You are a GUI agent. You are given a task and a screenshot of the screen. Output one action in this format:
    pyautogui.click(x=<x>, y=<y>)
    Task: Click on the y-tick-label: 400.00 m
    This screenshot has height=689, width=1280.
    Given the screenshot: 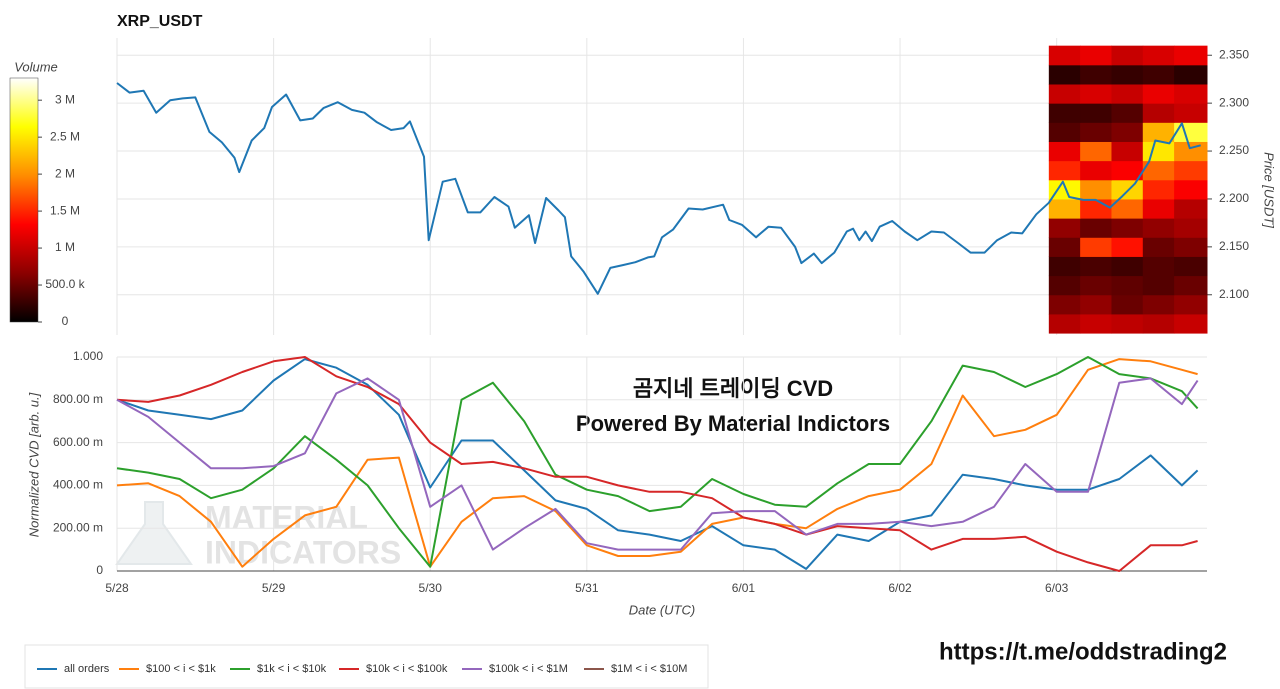 What is the action you would take?
    pyautogui.click(x=78, y=485)
    